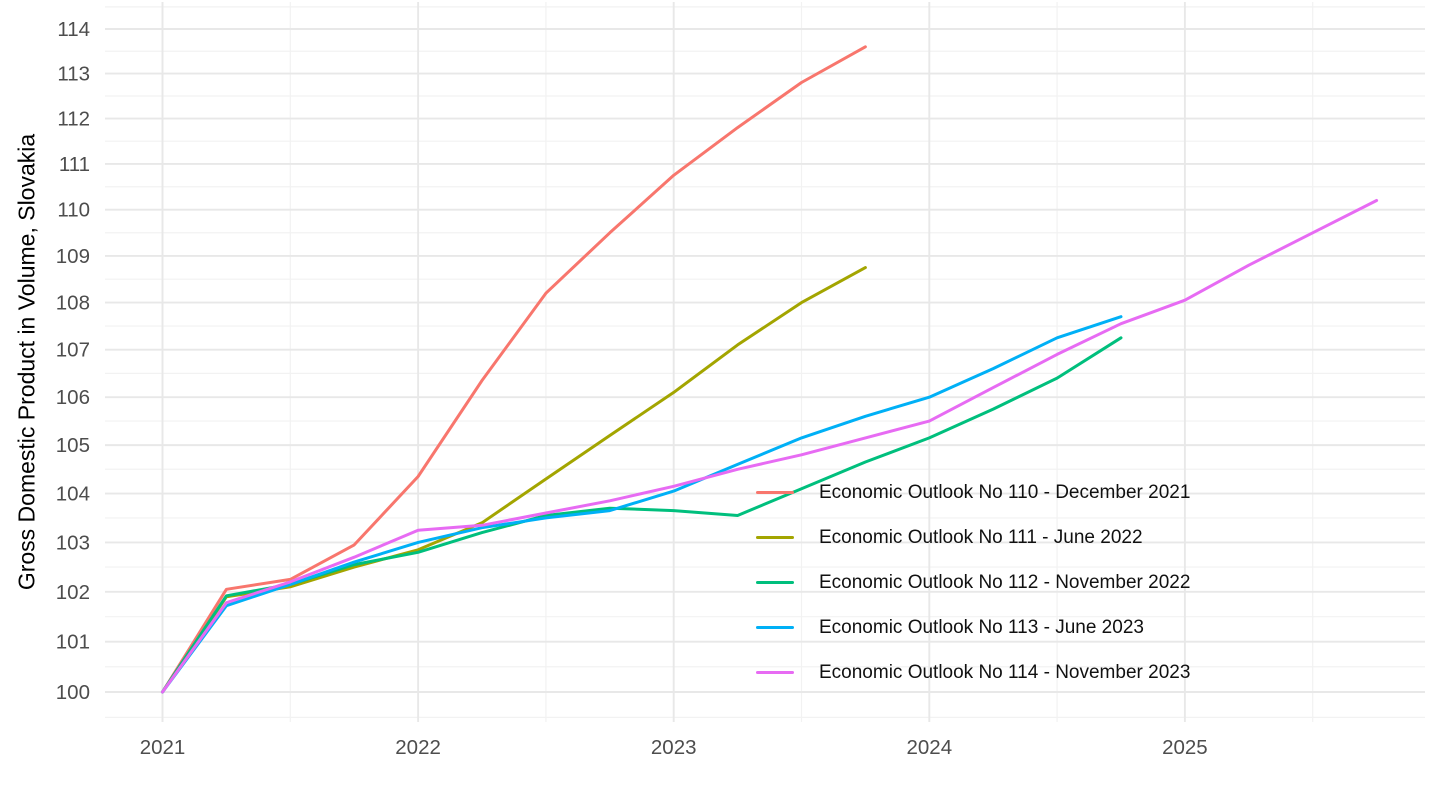 Image resolution: width=1440 pixels, height=810 pixels. I want to click on x-tick-label: 2023, so click(674, 747).